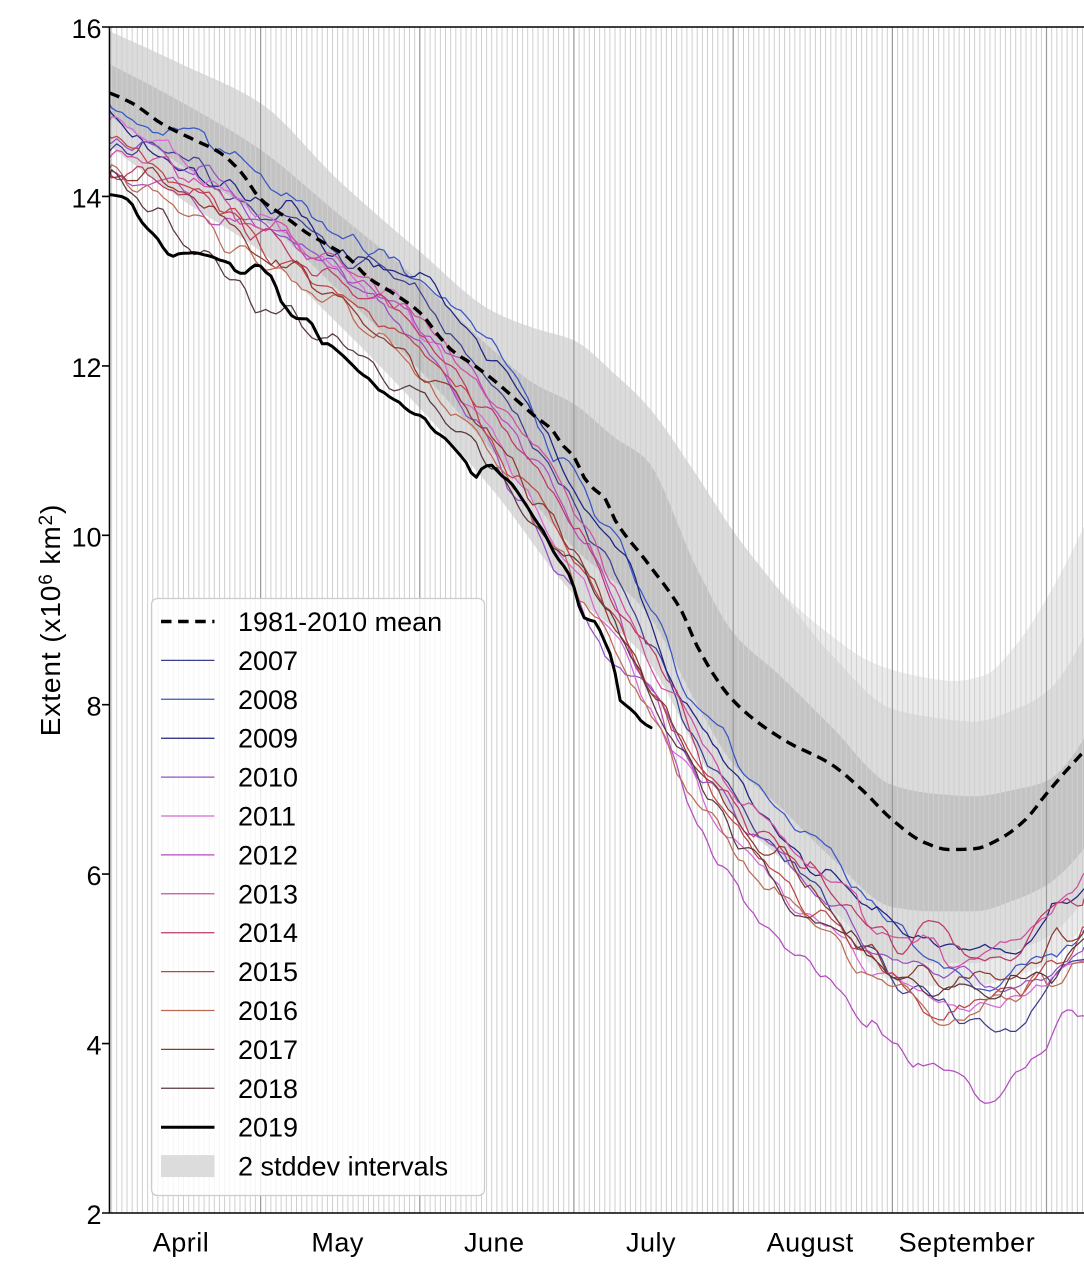 Image resolution: width=1084 pixels, height=1285 pixels. Describe the element at coordinates (86, 537) in the screenshot. I see `svg-text: 10` at that location.